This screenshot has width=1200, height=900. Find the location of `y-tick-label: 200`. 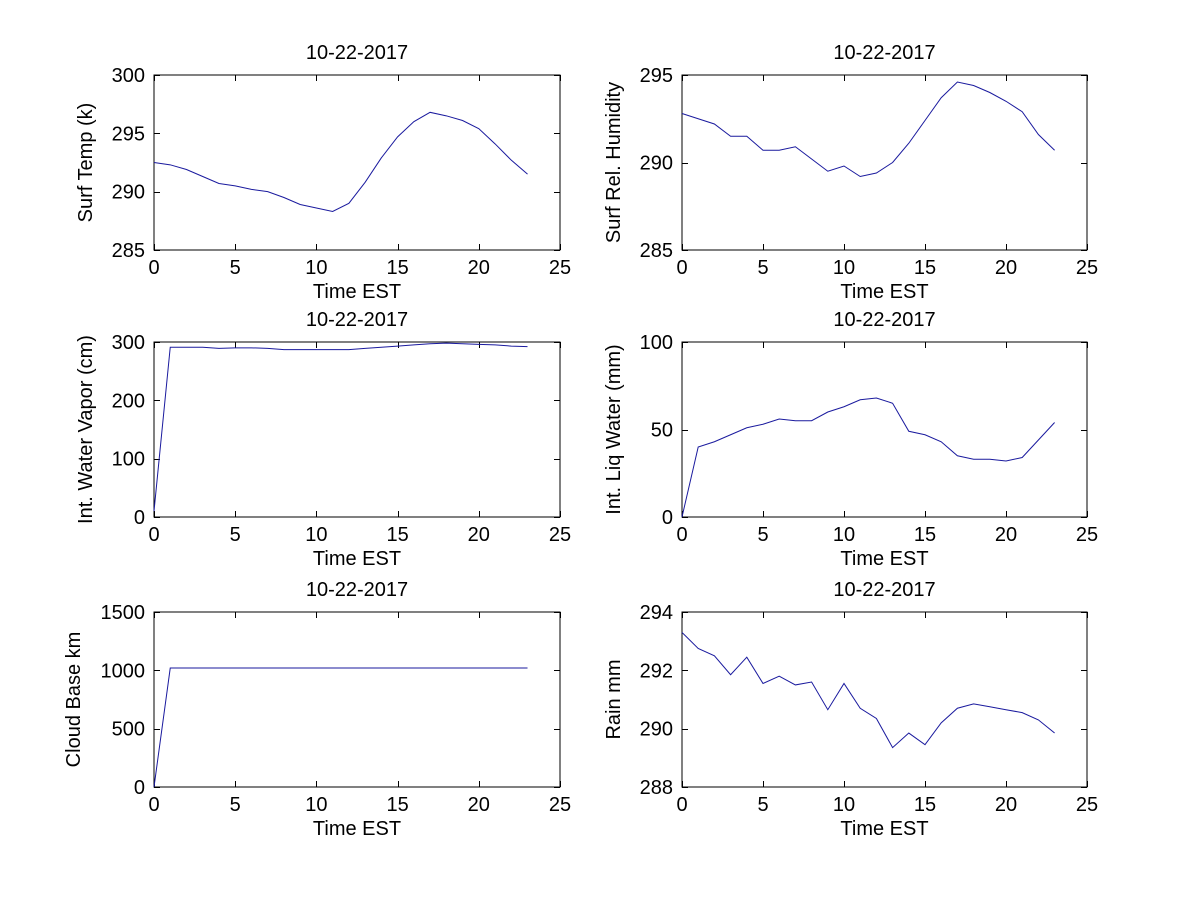

y-tick-label: 200 is located at coordinates (128, 401).